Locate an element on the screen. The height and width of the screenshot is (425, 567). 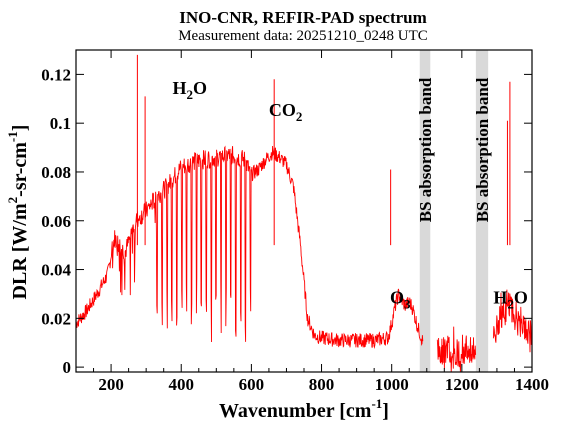
x-tick-label-0: 200 is located at coordinates (111, 384).